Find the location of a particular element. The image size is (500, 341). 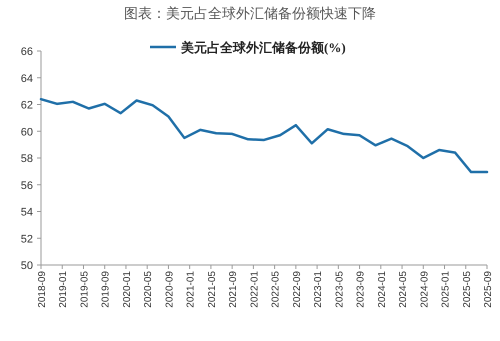

x-tick-label: 2024-05 is located at coordinates (404, 289).